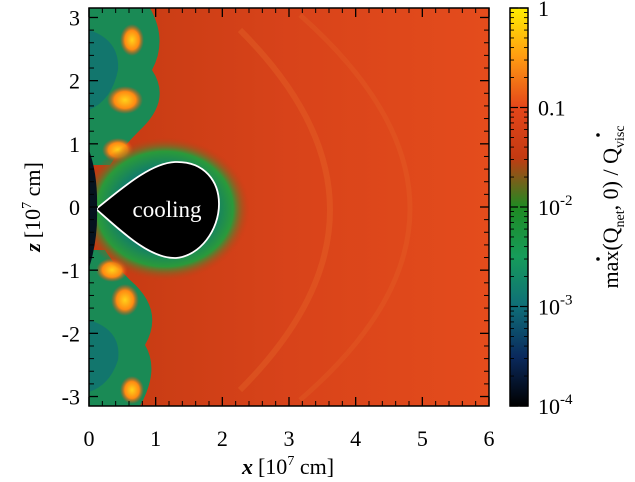 This screenshot has width=635, height=482. I want to click on x-tick-label: 5, so click(422, 438).